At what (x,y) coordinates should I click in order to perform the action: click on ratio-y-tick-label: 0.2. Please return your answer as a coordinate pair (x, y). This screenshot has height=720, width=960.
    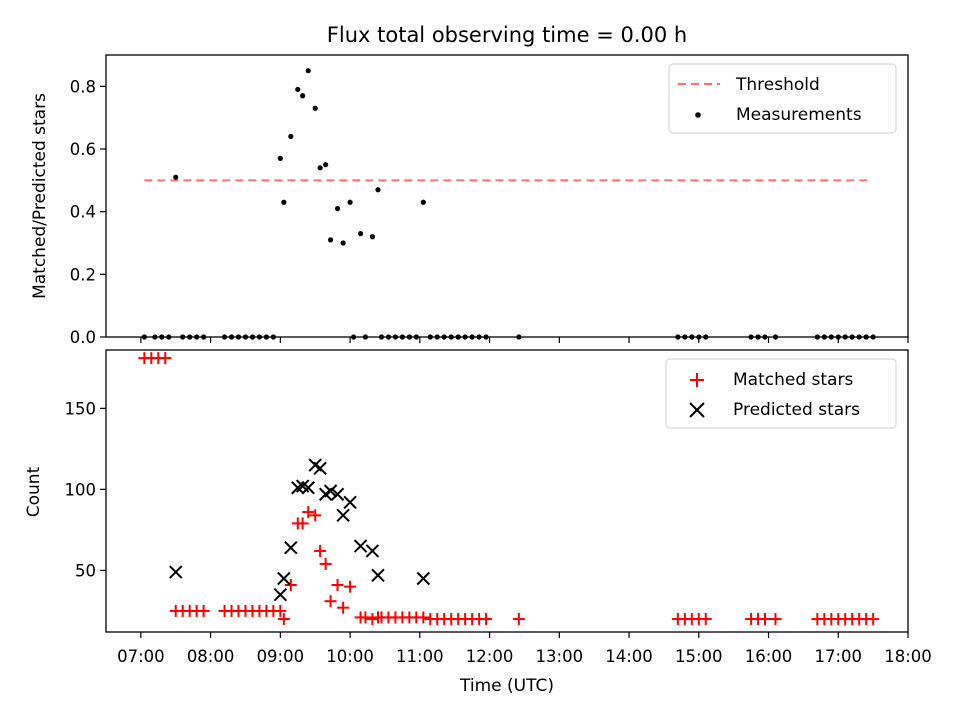
    Looking at the image, I should click on (83, 274).